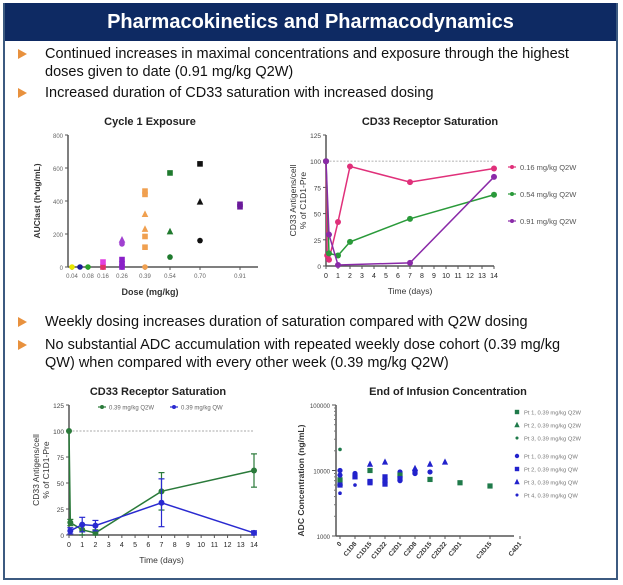  I want to click on x-axis-label: Time (days), so click(161, 560).